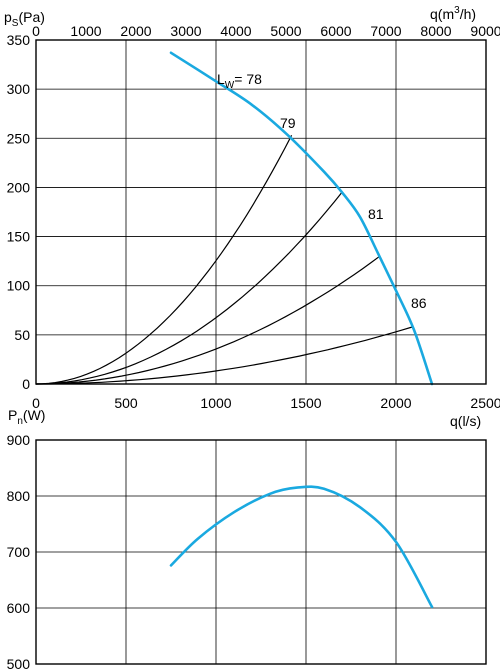  What do you see at coordinates (215, 403) in the screenshot?
I see `x-tick-label: 1000` at bounding box center [215, 403].